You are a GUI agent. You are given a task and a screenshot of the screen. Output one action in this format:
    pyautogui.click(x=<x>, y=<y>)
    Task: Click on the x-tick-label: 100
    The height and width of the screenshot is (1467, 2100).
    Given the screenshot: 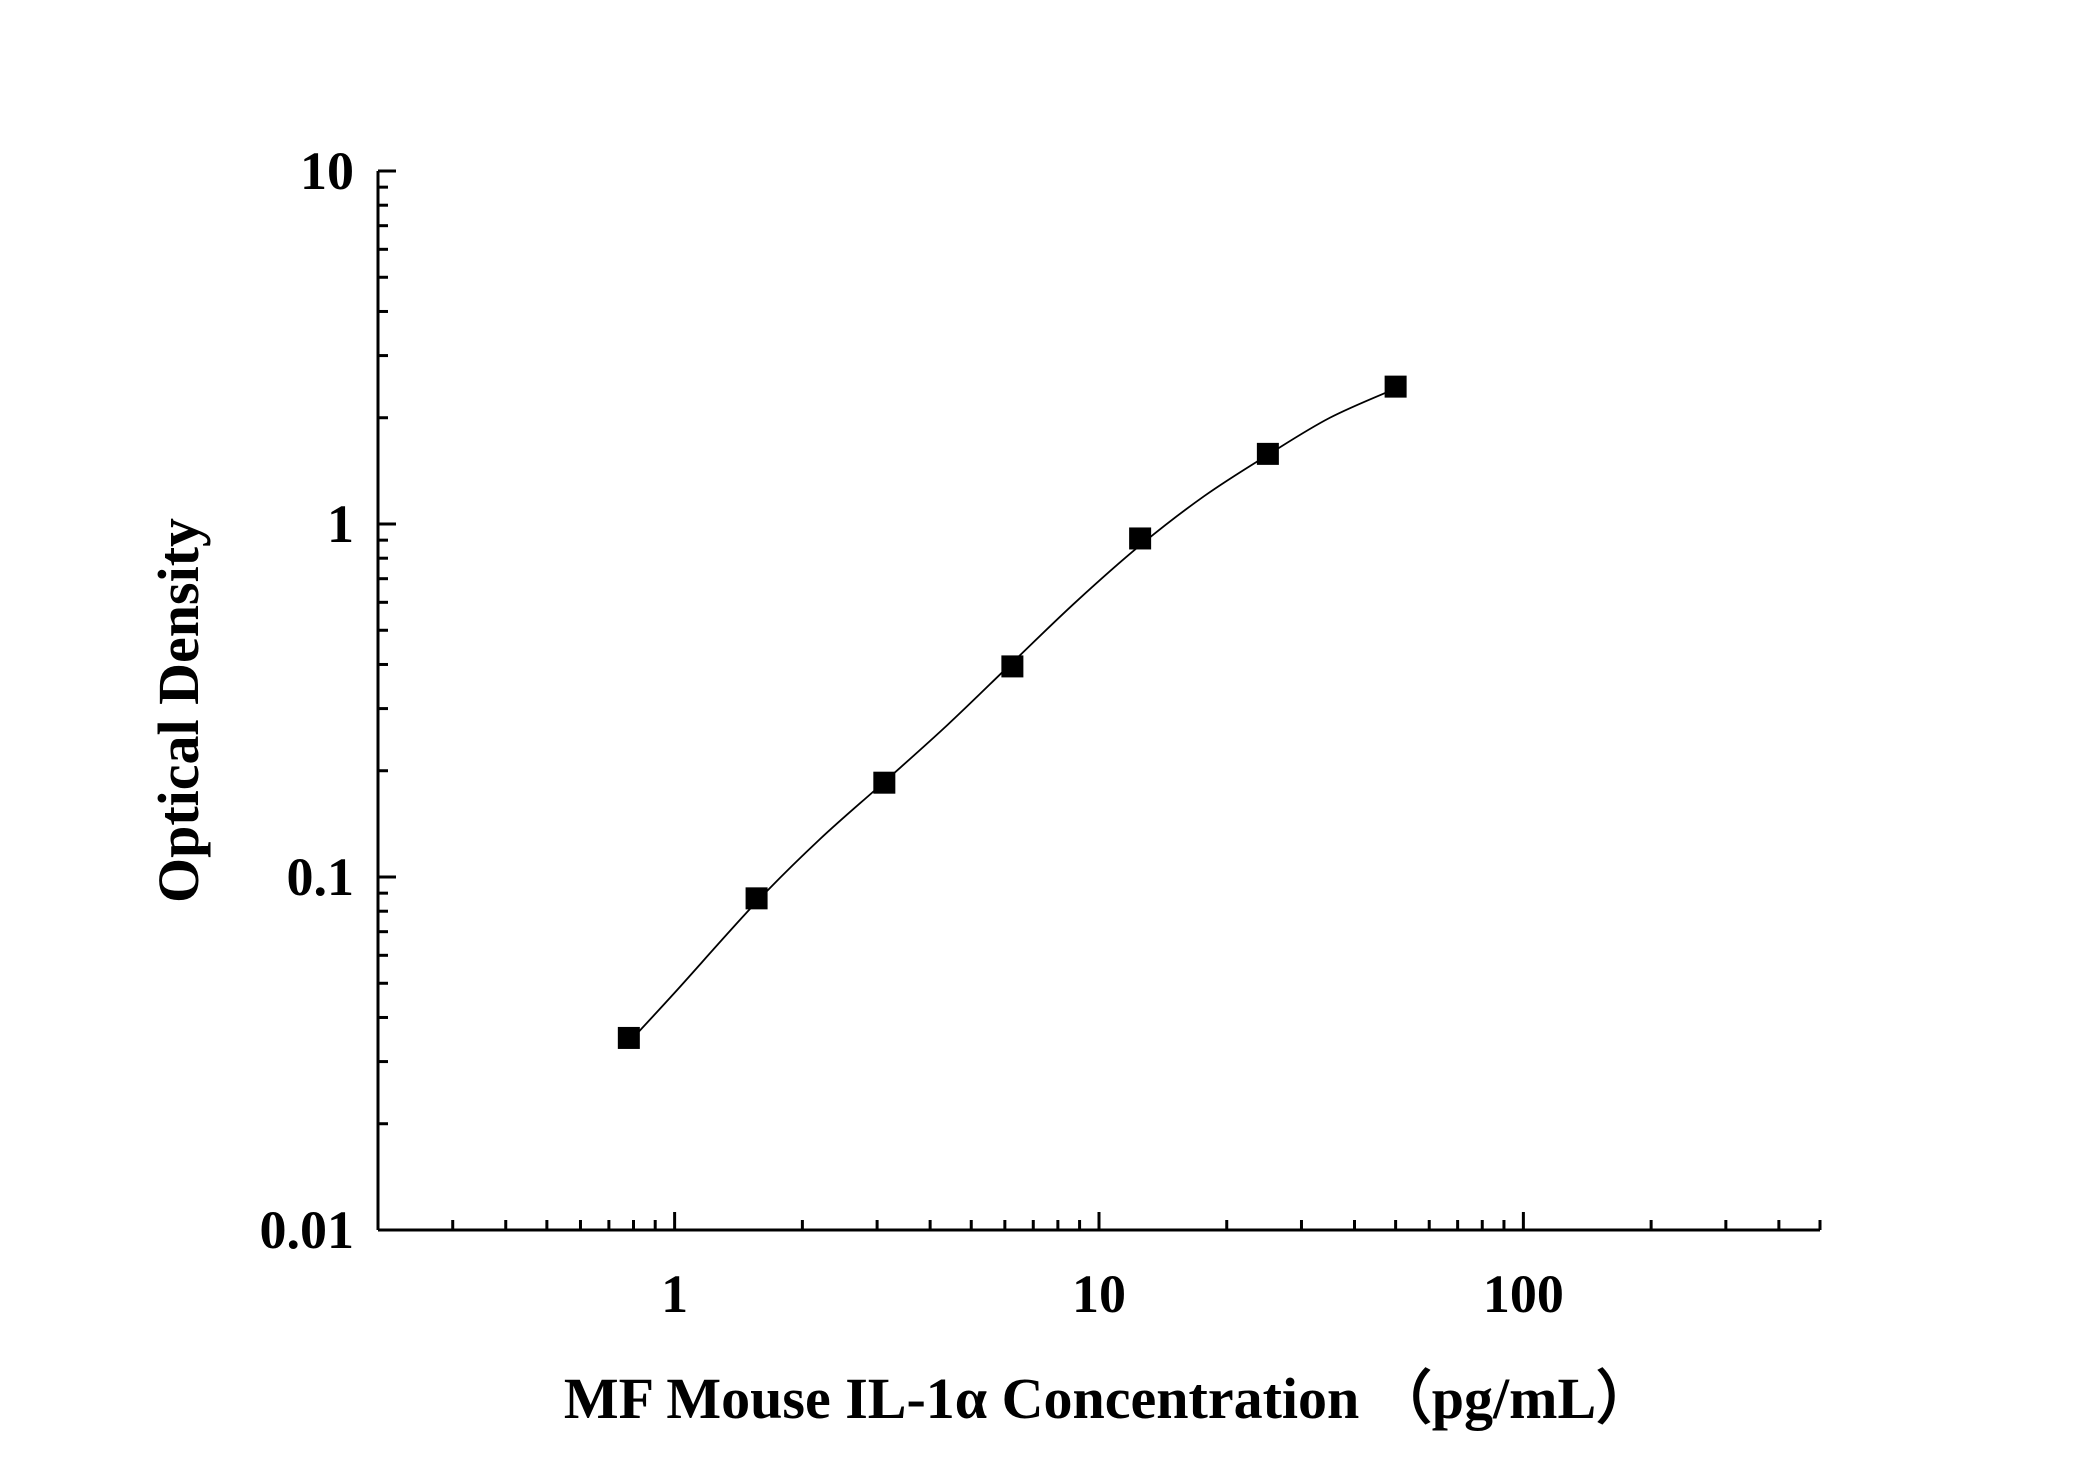 What is the action you would take?
    pyautogui.click(x=1523, y=1294)
    